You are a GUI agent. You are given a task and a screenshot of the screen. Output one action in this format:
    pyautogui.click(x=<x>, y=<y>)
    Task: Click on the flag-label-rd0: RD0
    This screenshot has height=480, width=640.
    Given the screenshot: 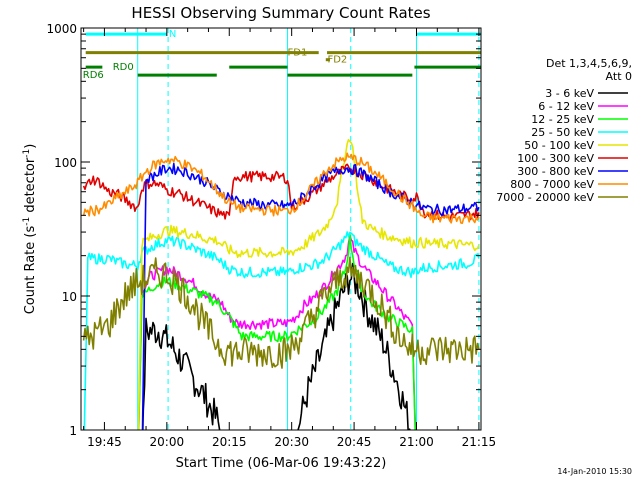 What is the action you would take?
    pyautogui.click(x=123, y=67)
    